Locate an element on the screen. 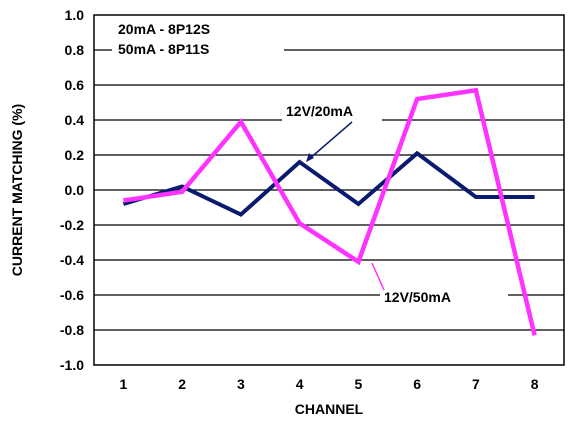  x-tick-labels: 1 2 3 4 5 6 7 8 is located at coordinates (328, 384).